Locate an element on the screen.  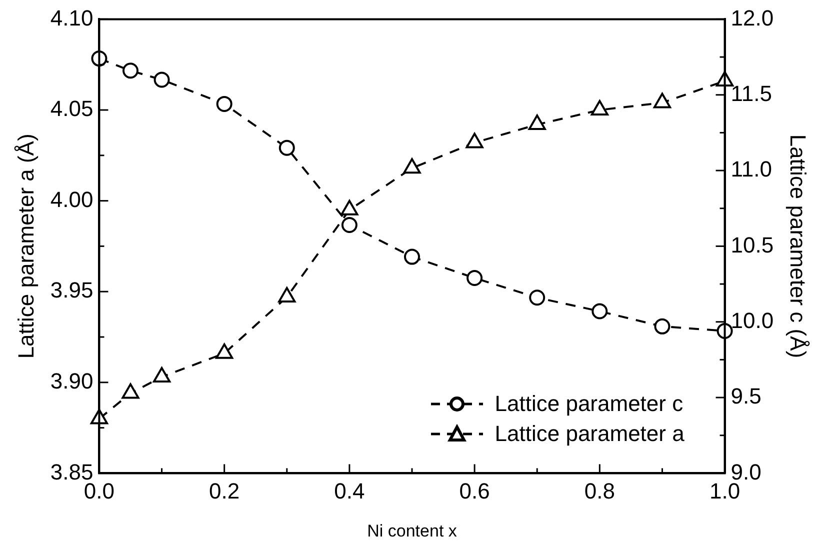
y2-tick-label: 11.5 is located at coordinates (751, 93).